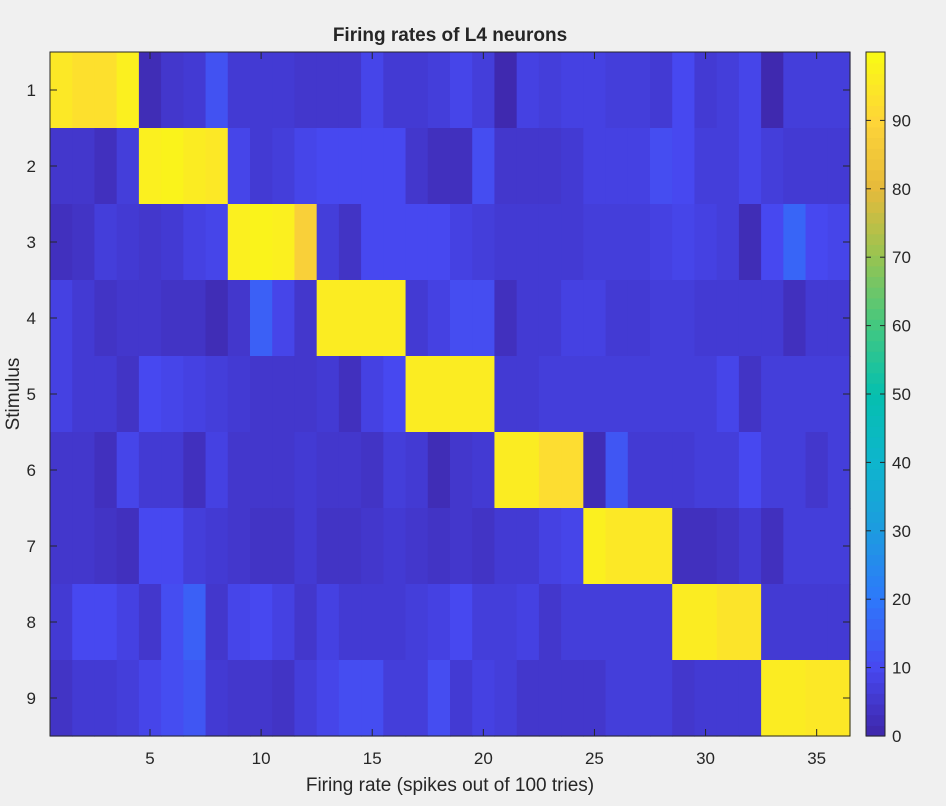  I want to click on x-tick-label: 25, so click(594, 758).